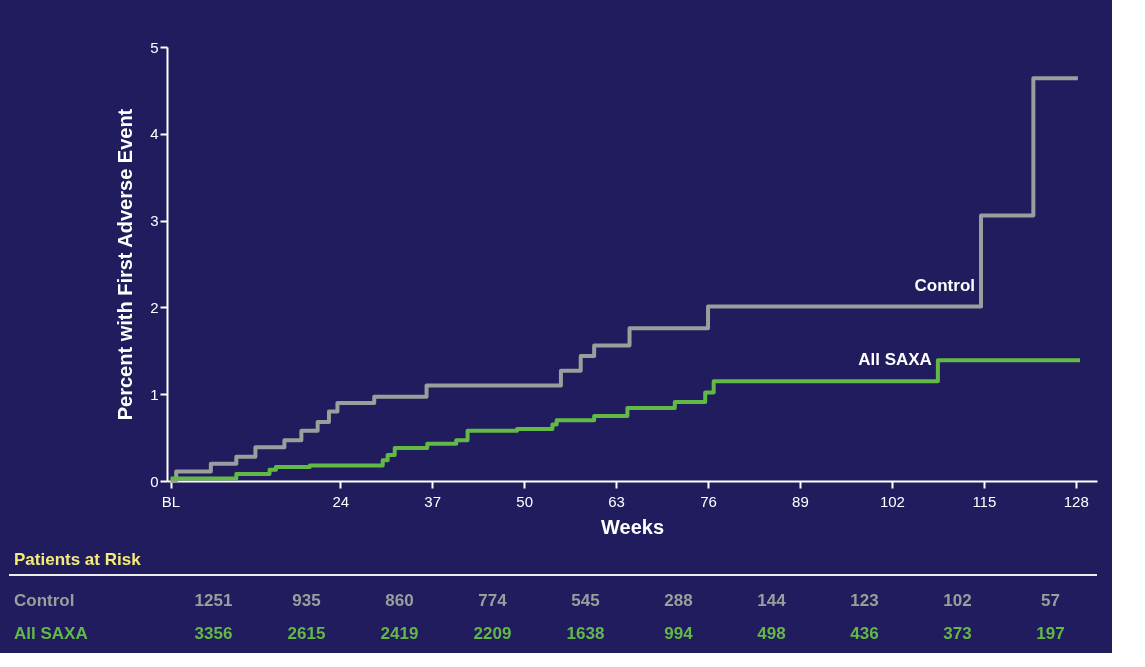  I want to click on y-tick-label: 5, so click(154, 47).